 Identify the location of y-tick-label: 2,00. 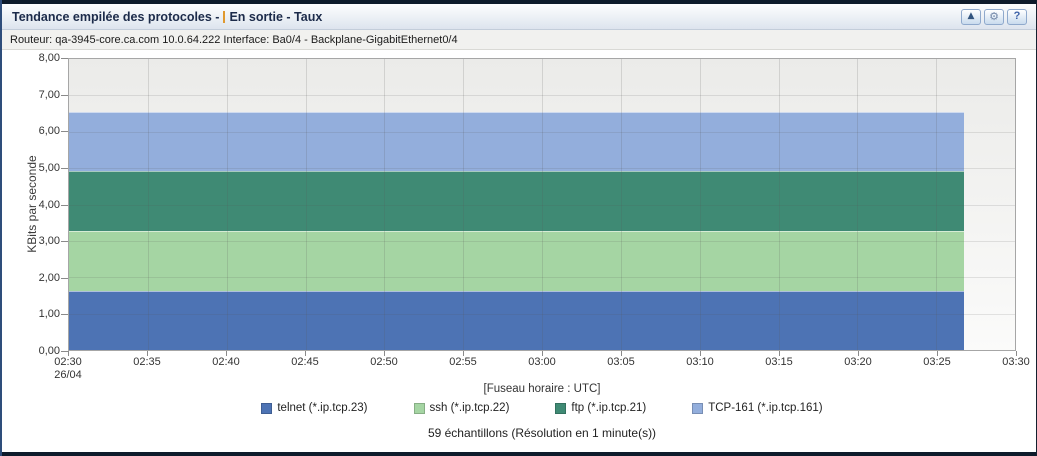
(49, 277).